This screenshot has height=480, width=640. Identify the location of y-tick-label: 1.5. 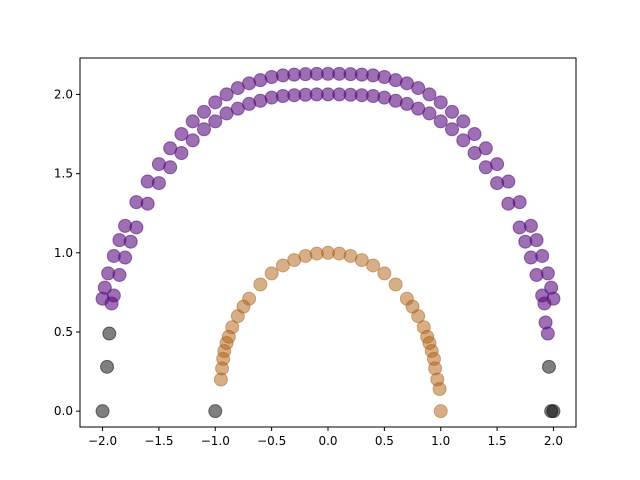
(63, 174).